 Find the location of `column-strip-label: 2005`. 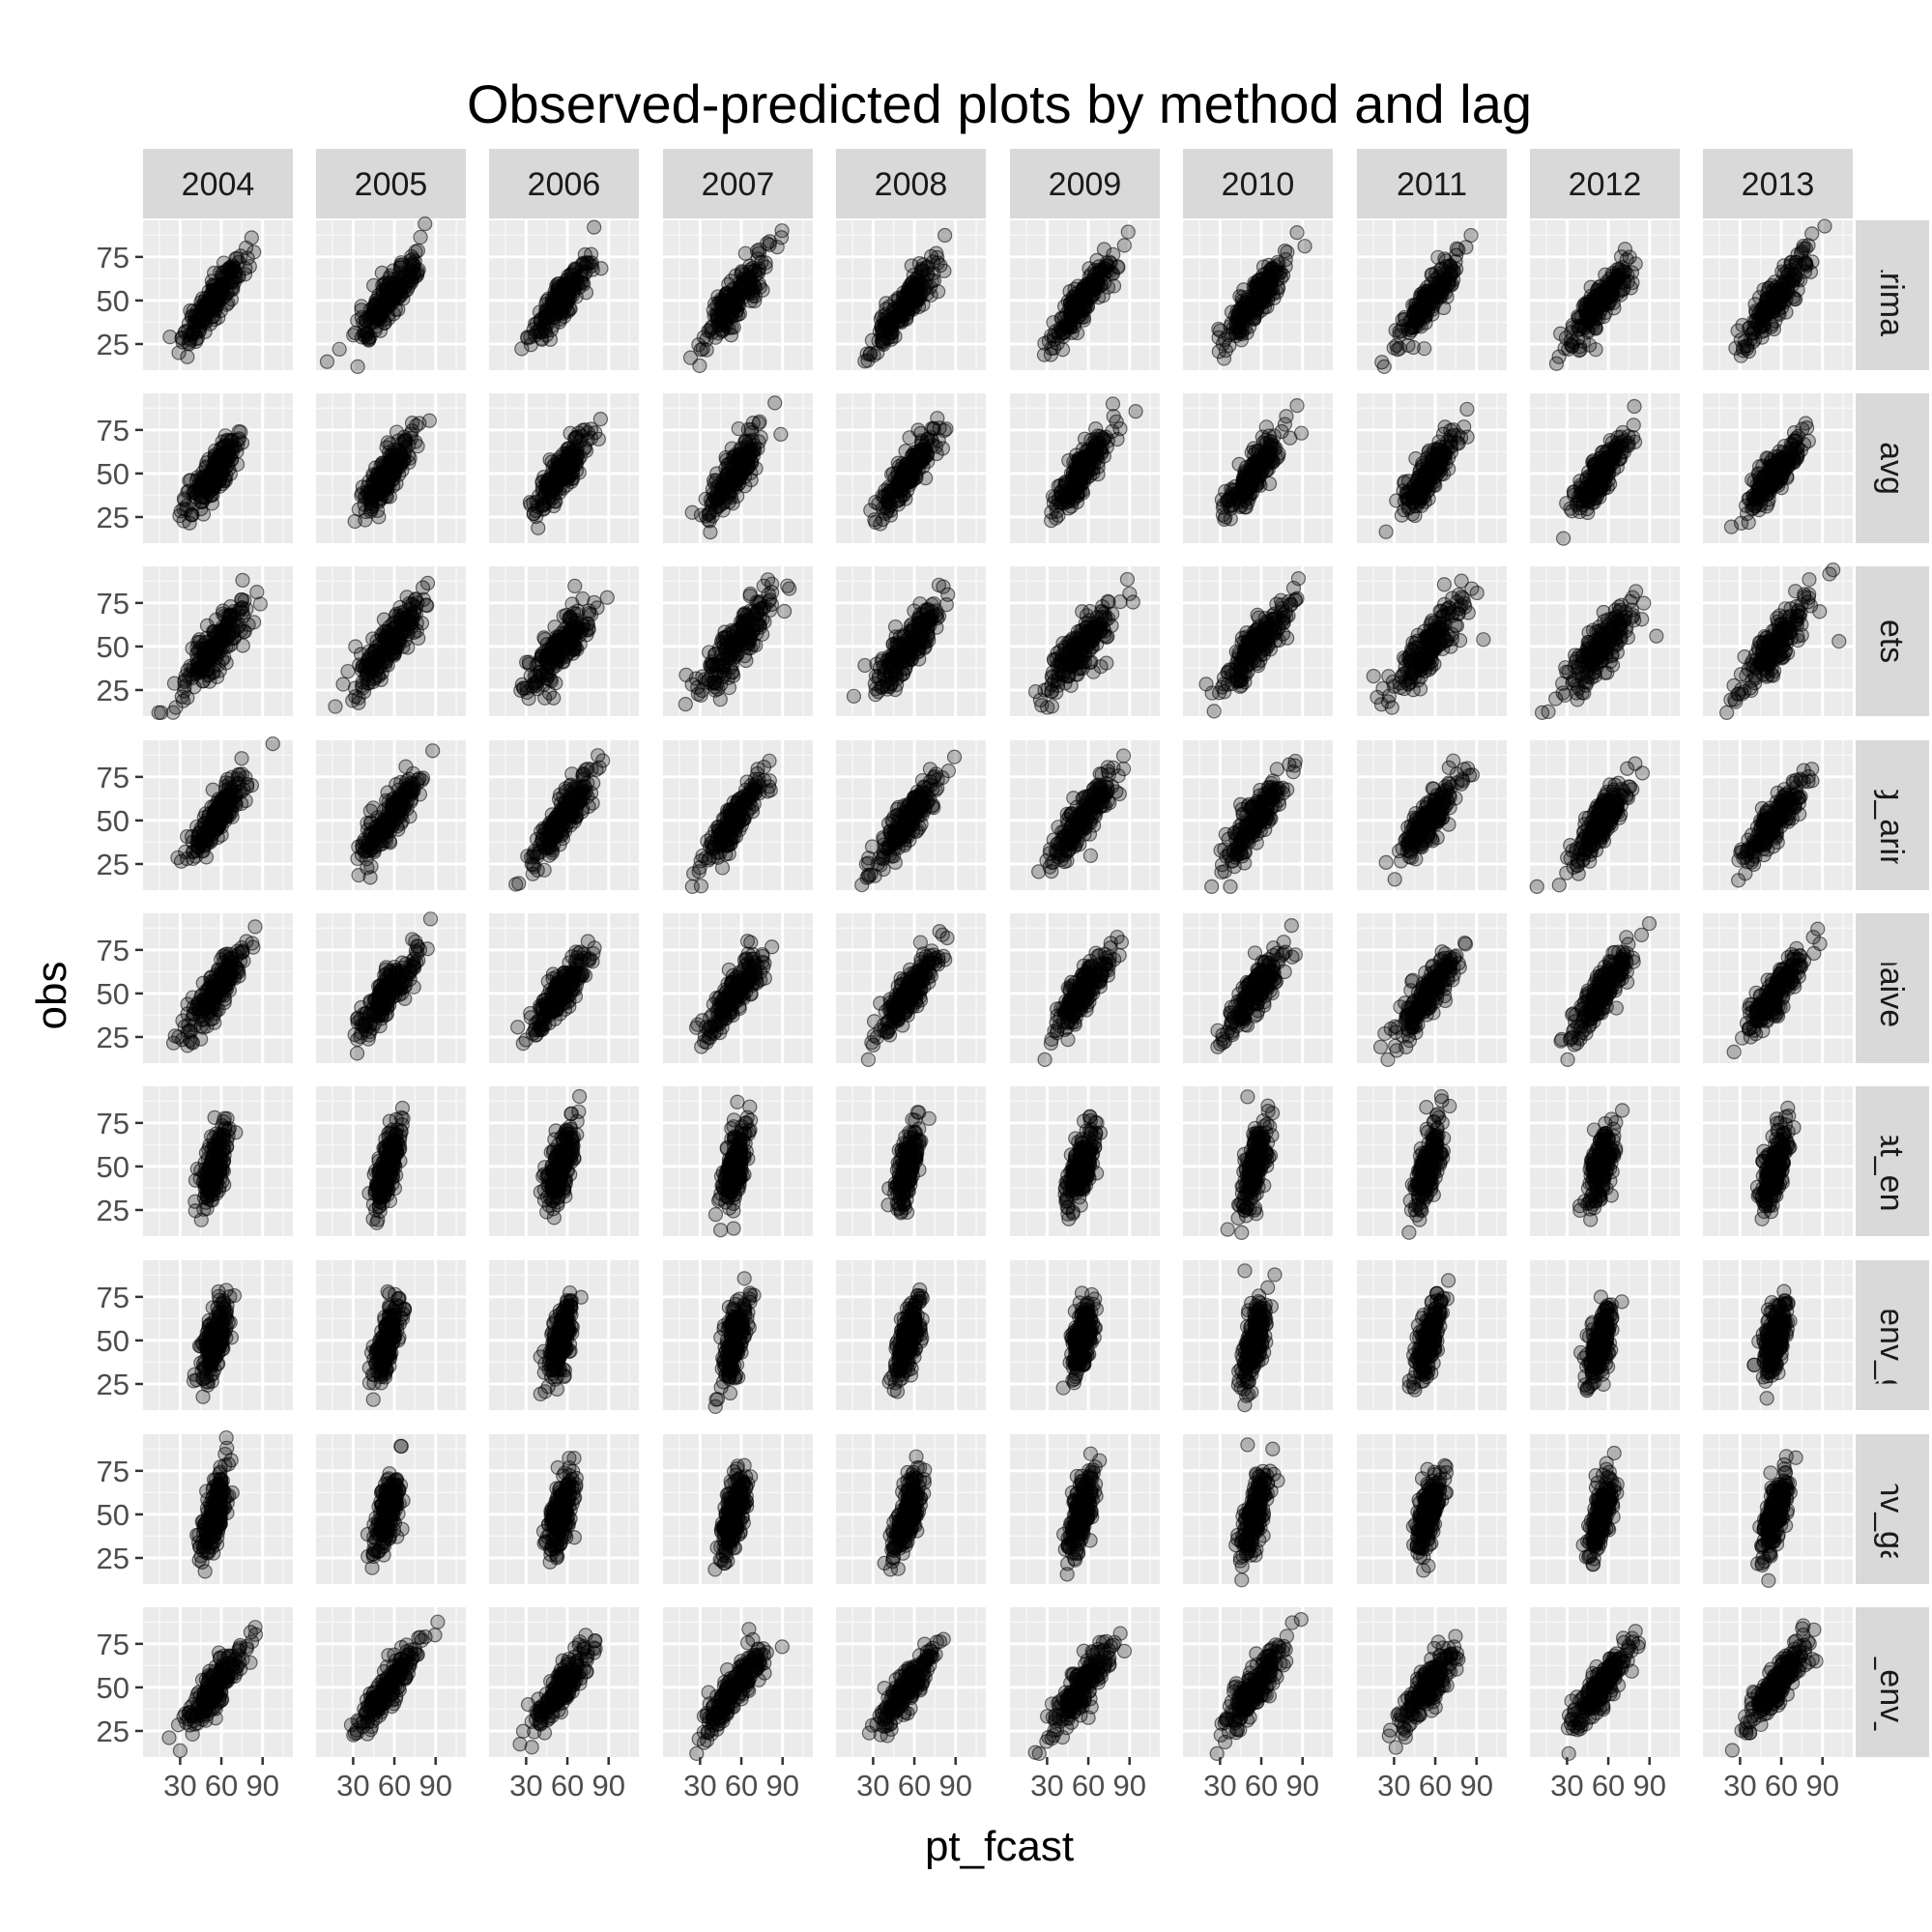

column-strip-label: 2005 is located at coordinates (391, 184).